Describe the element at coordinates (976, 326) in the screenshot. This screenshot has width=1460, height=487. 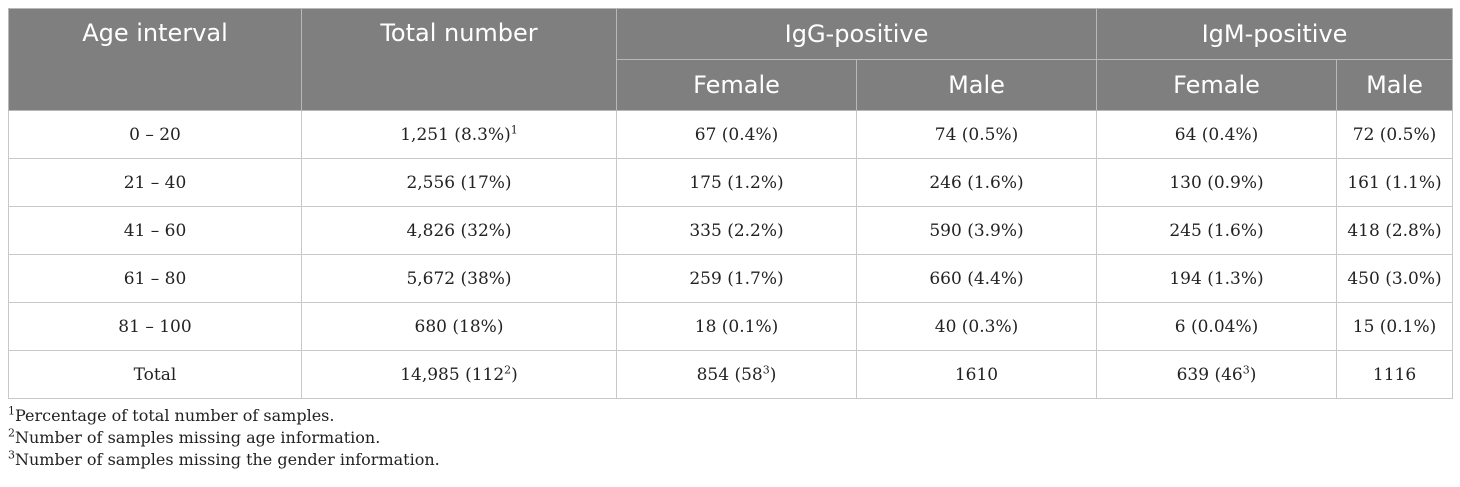
I see `cell-igg-male: 40 (0.3%)` at that location.